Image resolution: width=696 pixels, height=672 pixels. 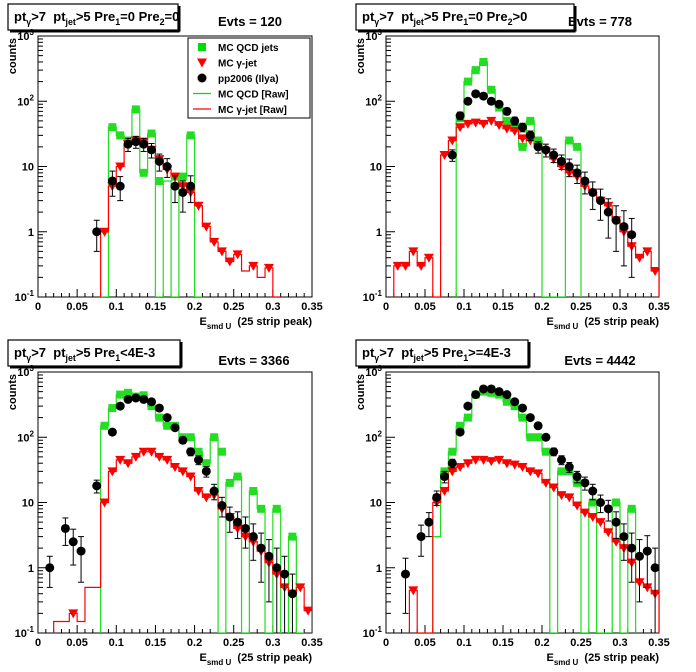 What do you see at coordinates (155, 643) in the screenshot?
I see `x-tick-label: 0.15` at bounding box center [155, 643].